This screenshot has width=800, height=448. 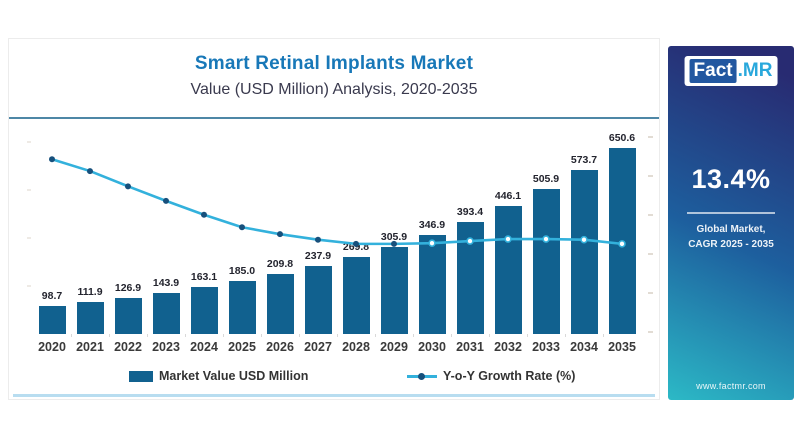 What do you see at coordinates (52, 347) in the screenshot?
I see `x-axis-label: 2020` at bounding box center [52, 347].